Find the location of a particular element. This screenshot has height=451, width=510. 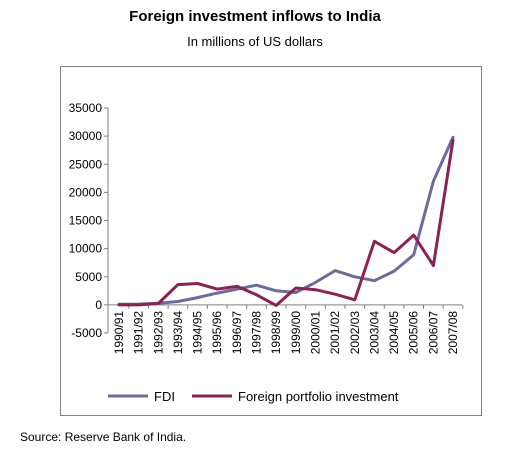

legend: FDI Foreign portfolio investment is located at coordinates (253, 396).